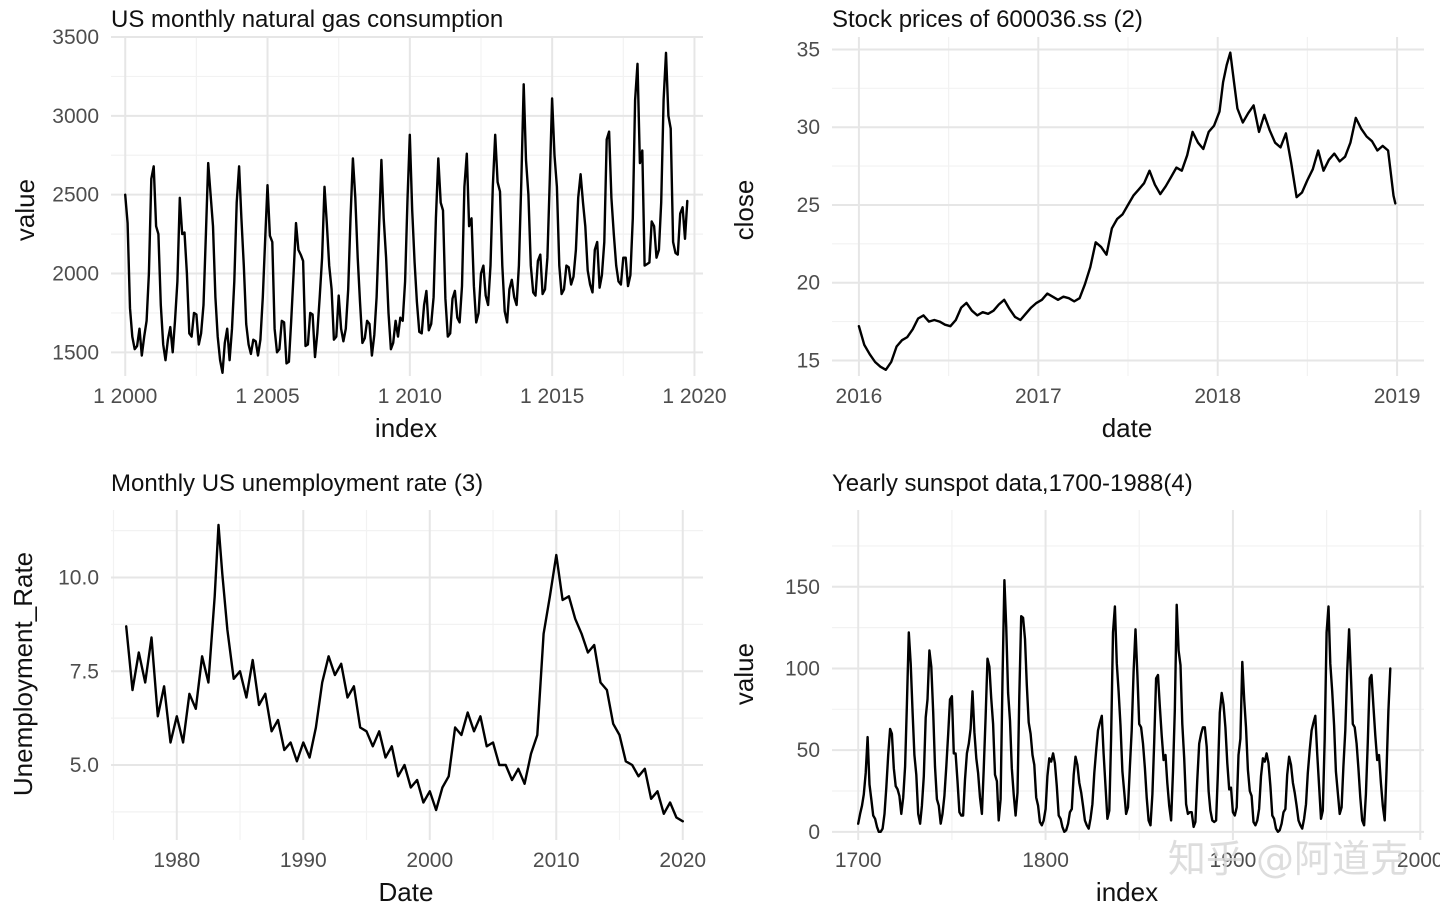 The height and width of the screenshot is (918, 1440). Describe the element at coordinates (556, 860) in the screenshot. I see `x-tick-label: 2010` at that location.